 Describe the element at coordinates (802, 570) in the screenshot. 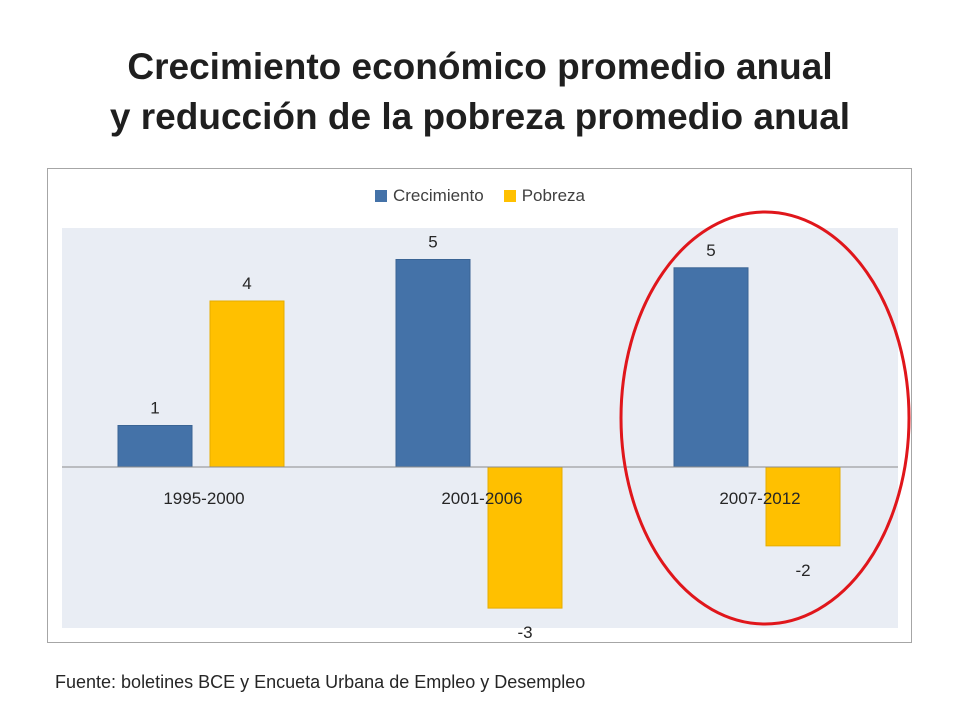

I see `data-label-pobreza-2007-2012: -2` at that location.